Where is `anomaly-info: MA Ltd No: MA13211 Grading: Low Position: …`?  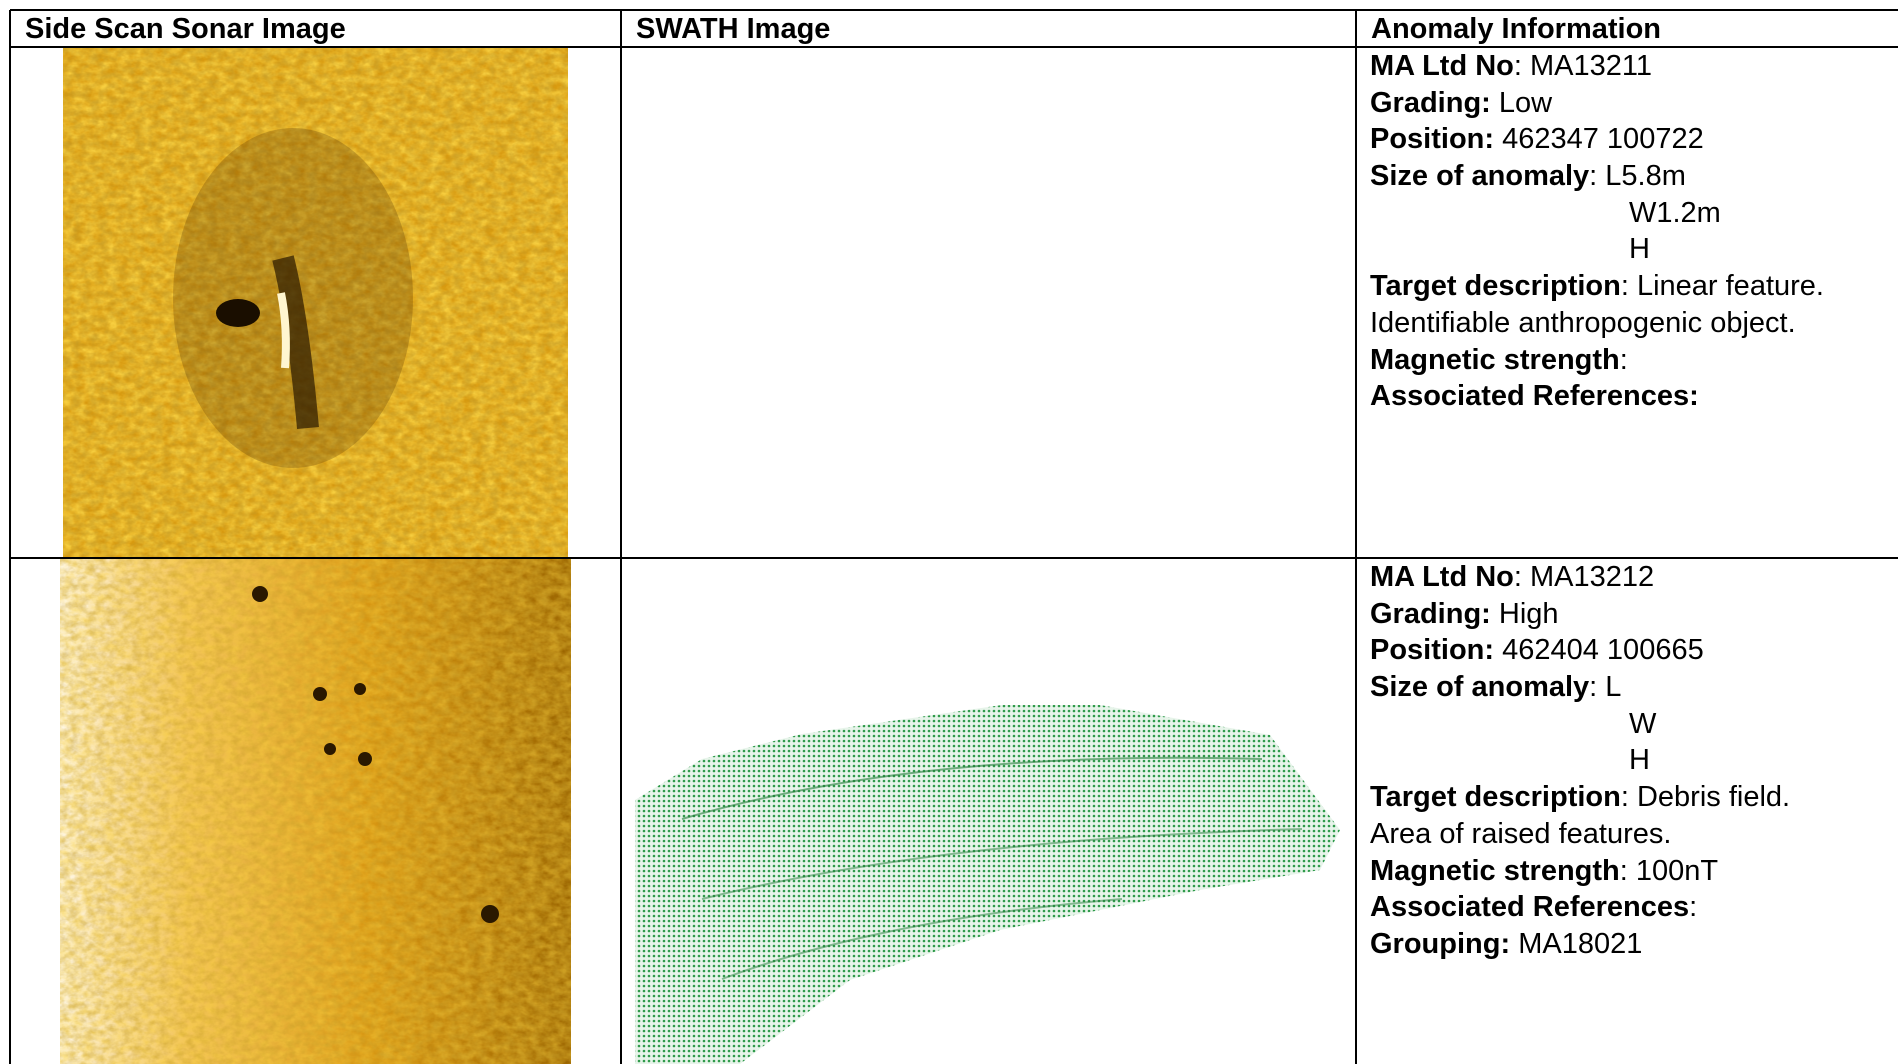 anomaly-info: MA Ltd No: MA13211 Grading: Low Position: … is located at coordinates (1597, 231).